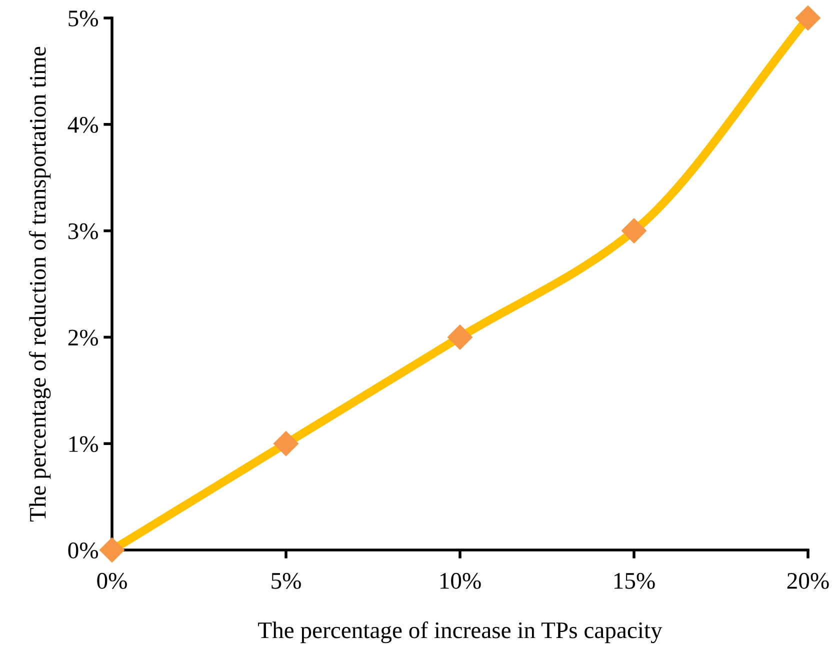 The image size is (832, 650). I want to click on x-tick-label: 0%, so click(112, 580).